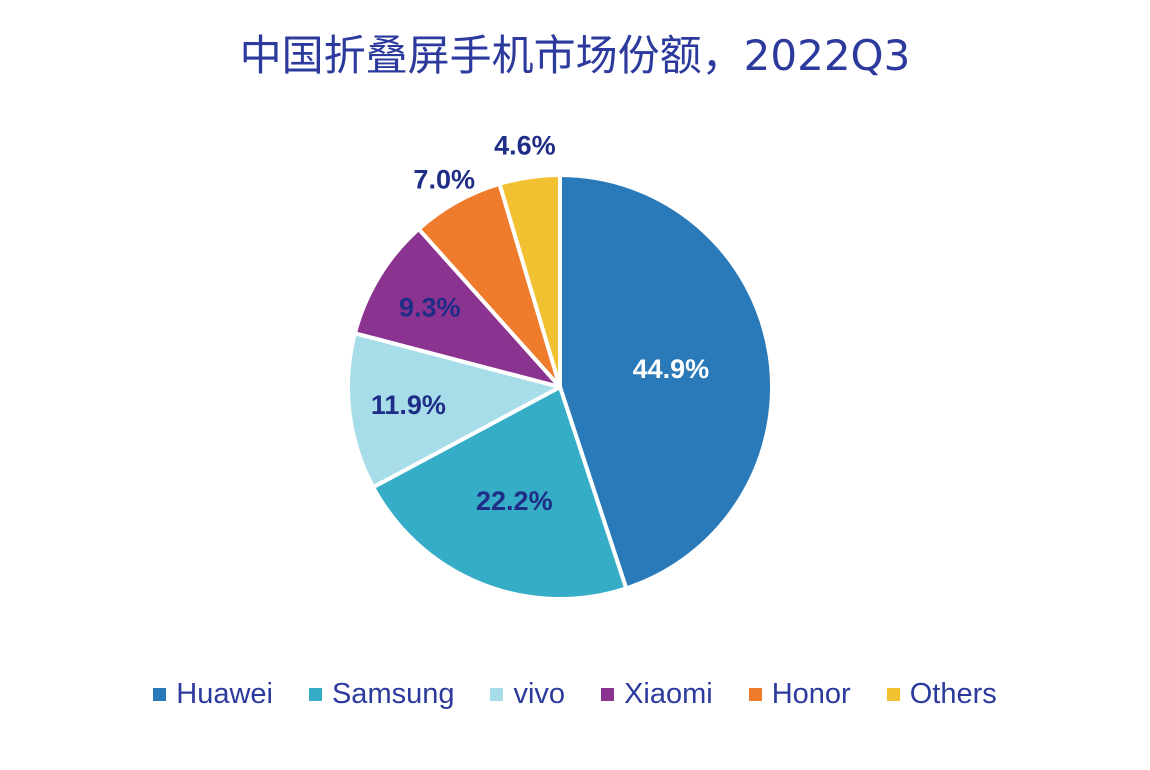 Image resolution: width=1150 pixels, height=770 pixels. I want to click on legend-label-samsung: Samsung, so click(393, 694).